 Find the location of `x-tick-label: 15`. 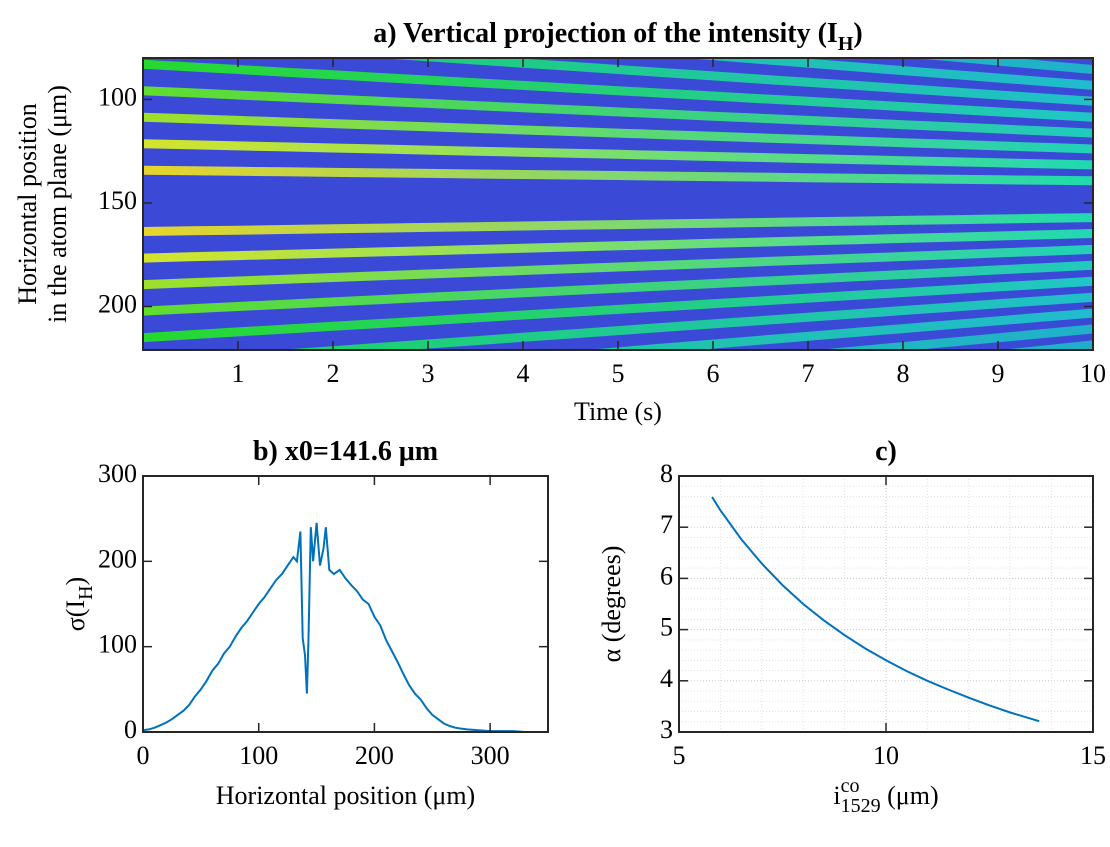

x-tick-label: 15 is located at coordinates (1093, 755).